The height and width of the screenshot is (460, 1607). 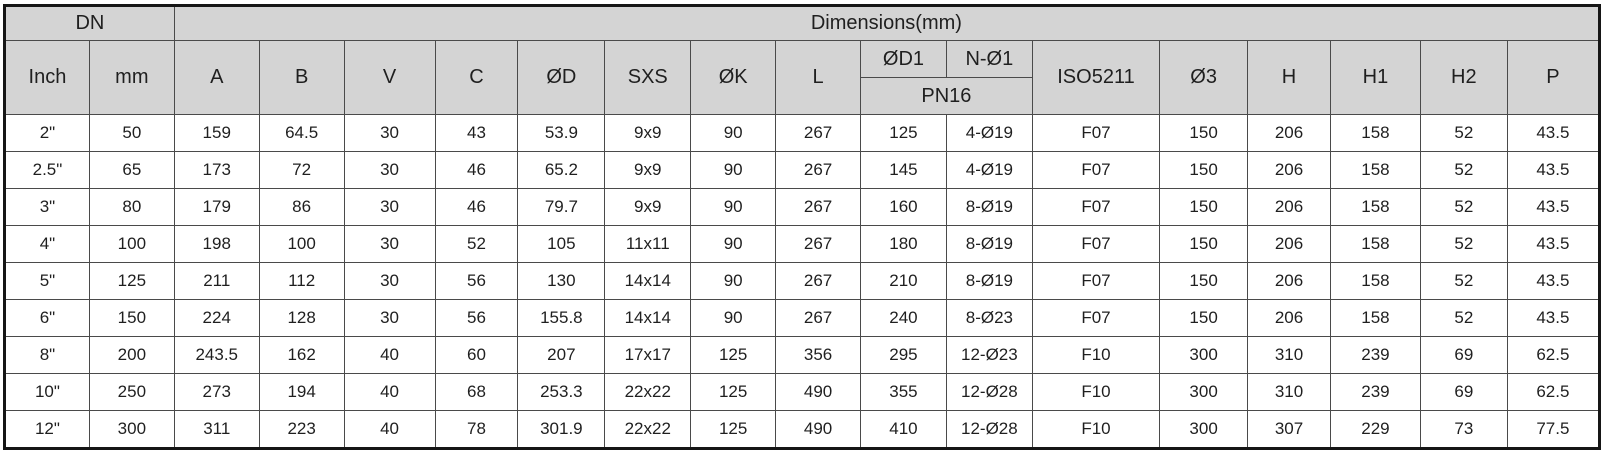 I want to click on header-col-o3: Ø3, so click(x=1204, y=77).